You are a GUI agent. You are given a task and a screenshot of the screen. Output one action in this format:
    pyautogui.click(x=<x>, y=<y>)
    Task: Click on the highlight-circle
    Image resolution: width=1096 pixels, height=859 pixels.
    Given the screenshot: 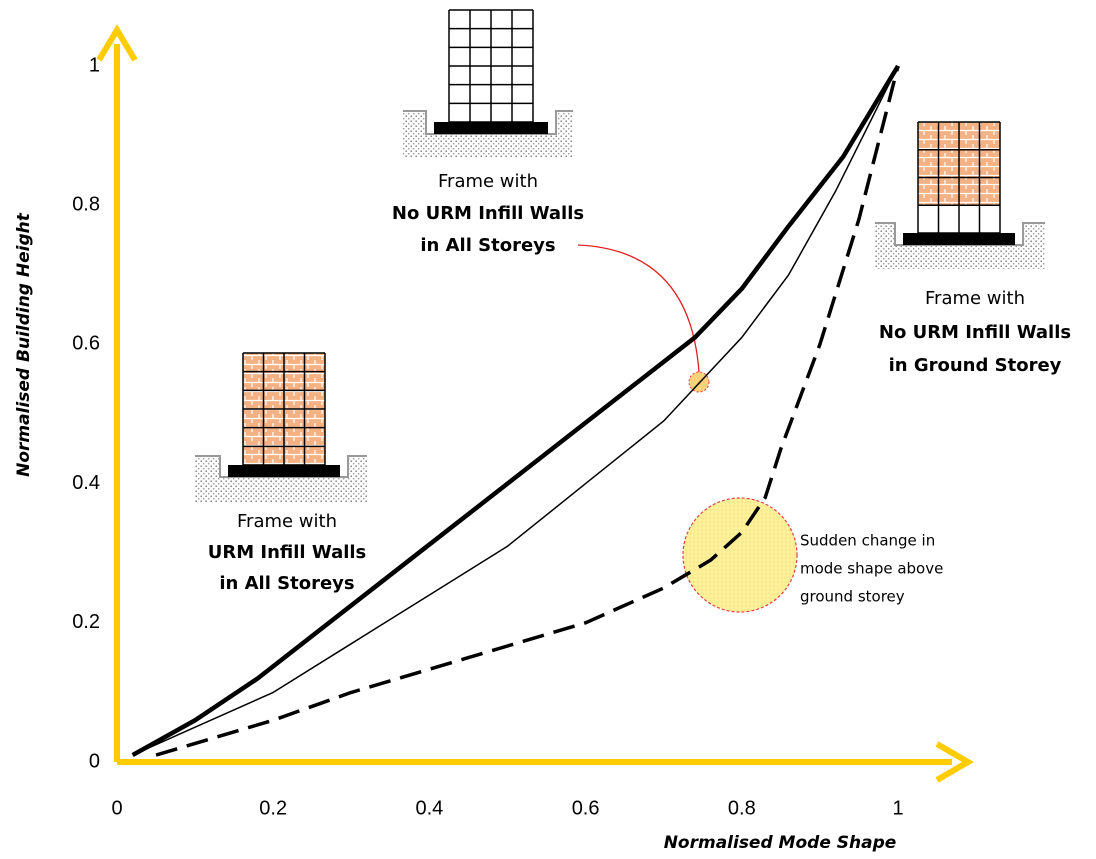 What is the action you would take?
    pyautogui.click(x=740, y=555)
    